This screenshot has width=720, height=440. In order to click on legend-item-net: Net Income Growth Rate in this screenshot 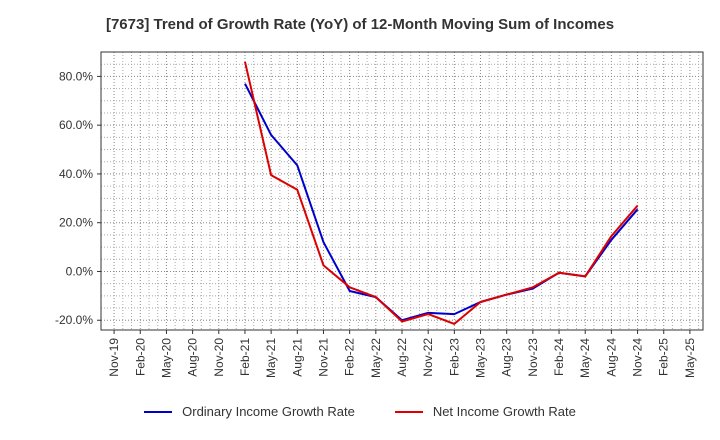, I will do `click(485, 411)`.